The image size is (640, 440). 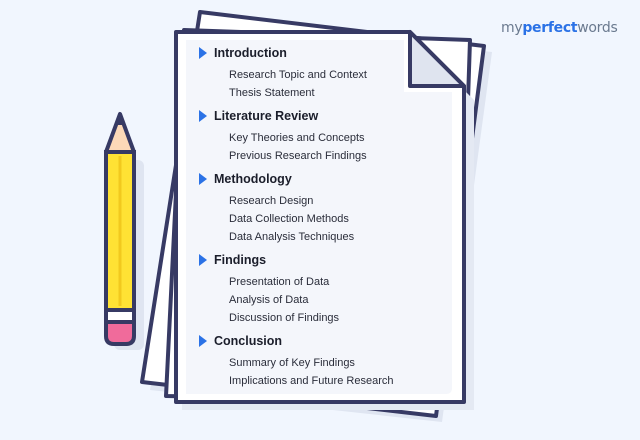 What do you see at coordinates (240, 260) in the screenshot?
I see `section-title: Findings` at bounding box center [240, 260].